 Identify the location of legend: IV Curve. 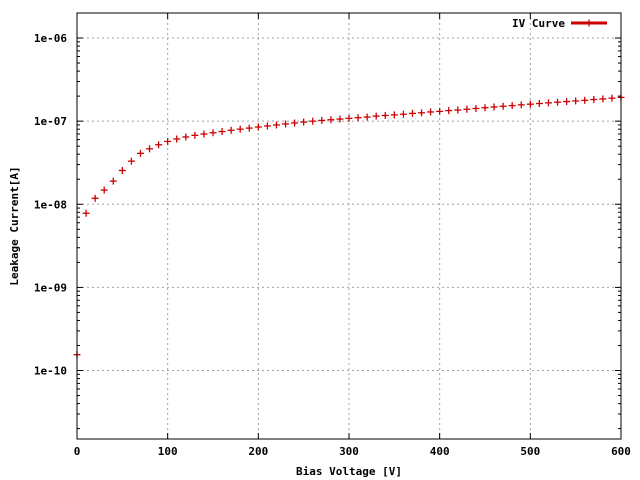
(559, 23).